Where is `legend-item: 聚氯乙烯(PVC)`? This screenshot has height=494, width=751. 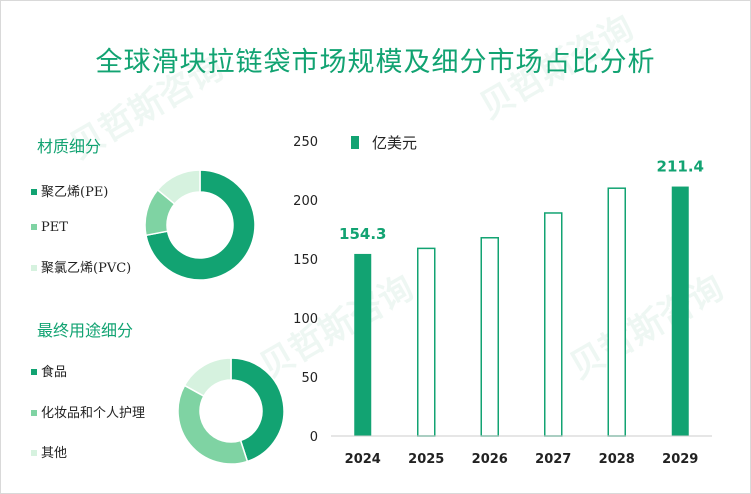 legend-item: 聚氯乙烯(PVC) is located at coordinates (81, 266).